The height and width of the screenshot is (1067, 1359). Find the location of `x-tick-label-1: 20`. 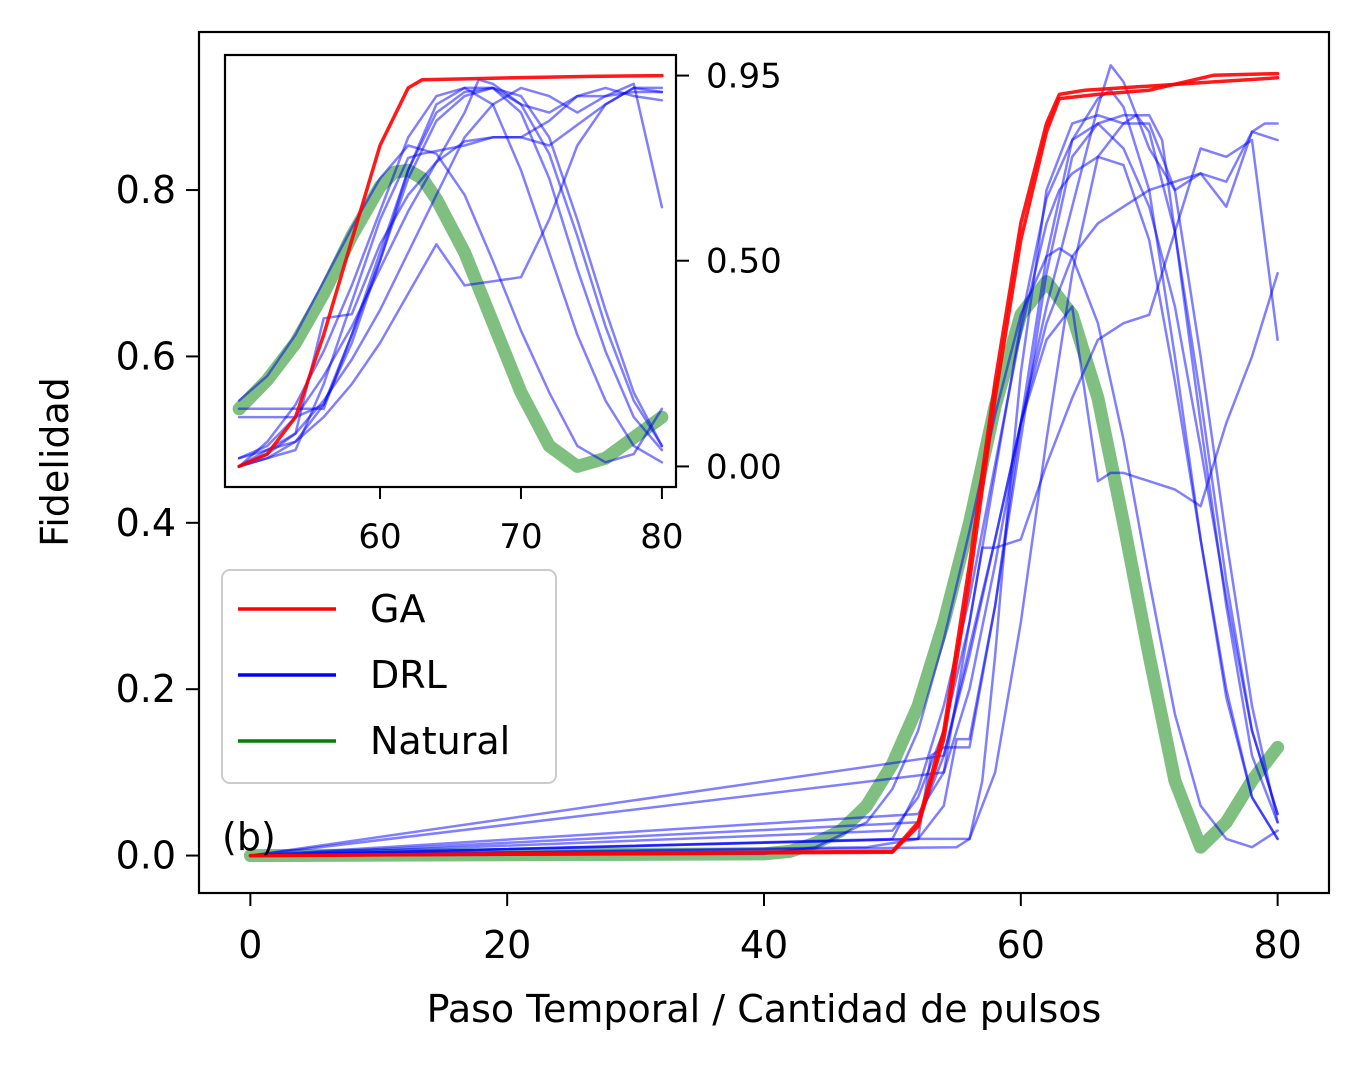

x-tick-label-1: 20 is located at coordinates (507, 945).